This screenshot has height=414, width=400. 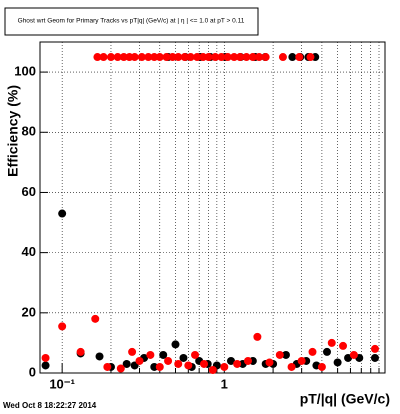 What do you see at coordinates (29, 131) in the screenshot?
I see `y-tick-label: 80` at bounding box center [29, 131].